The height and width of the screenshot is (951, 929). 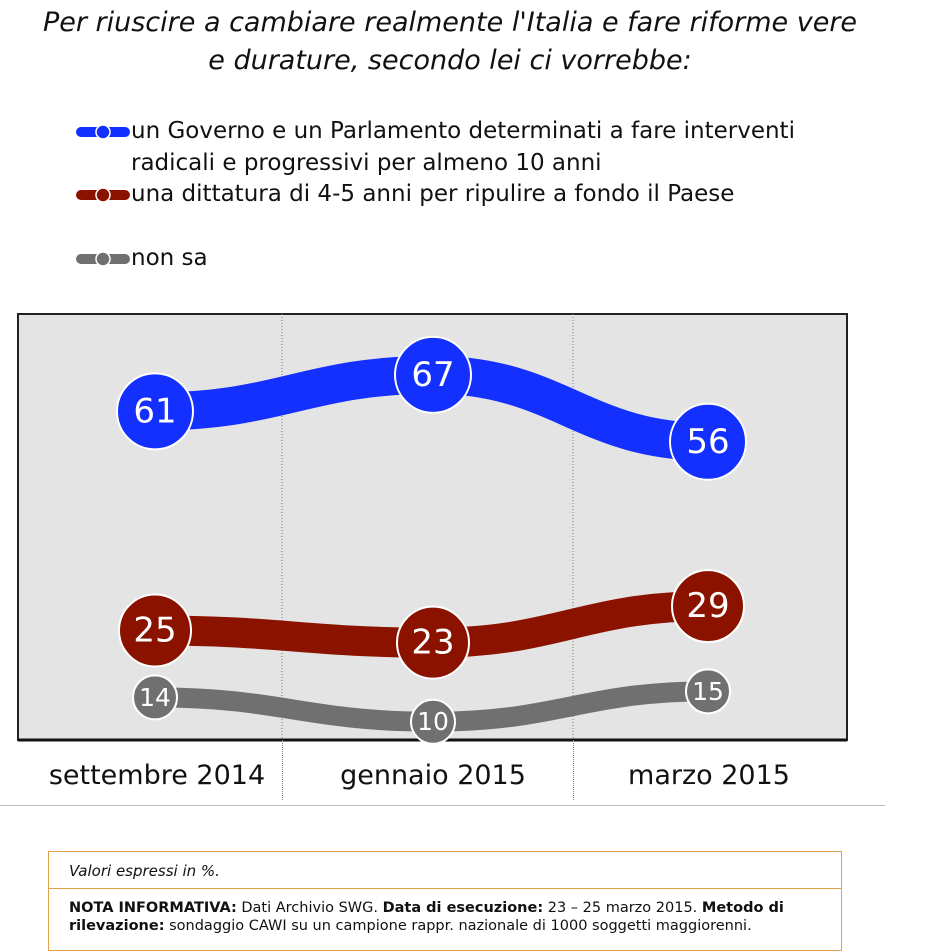 I want to click on legend-swatch-dittatura, so click(x=103, y=195).